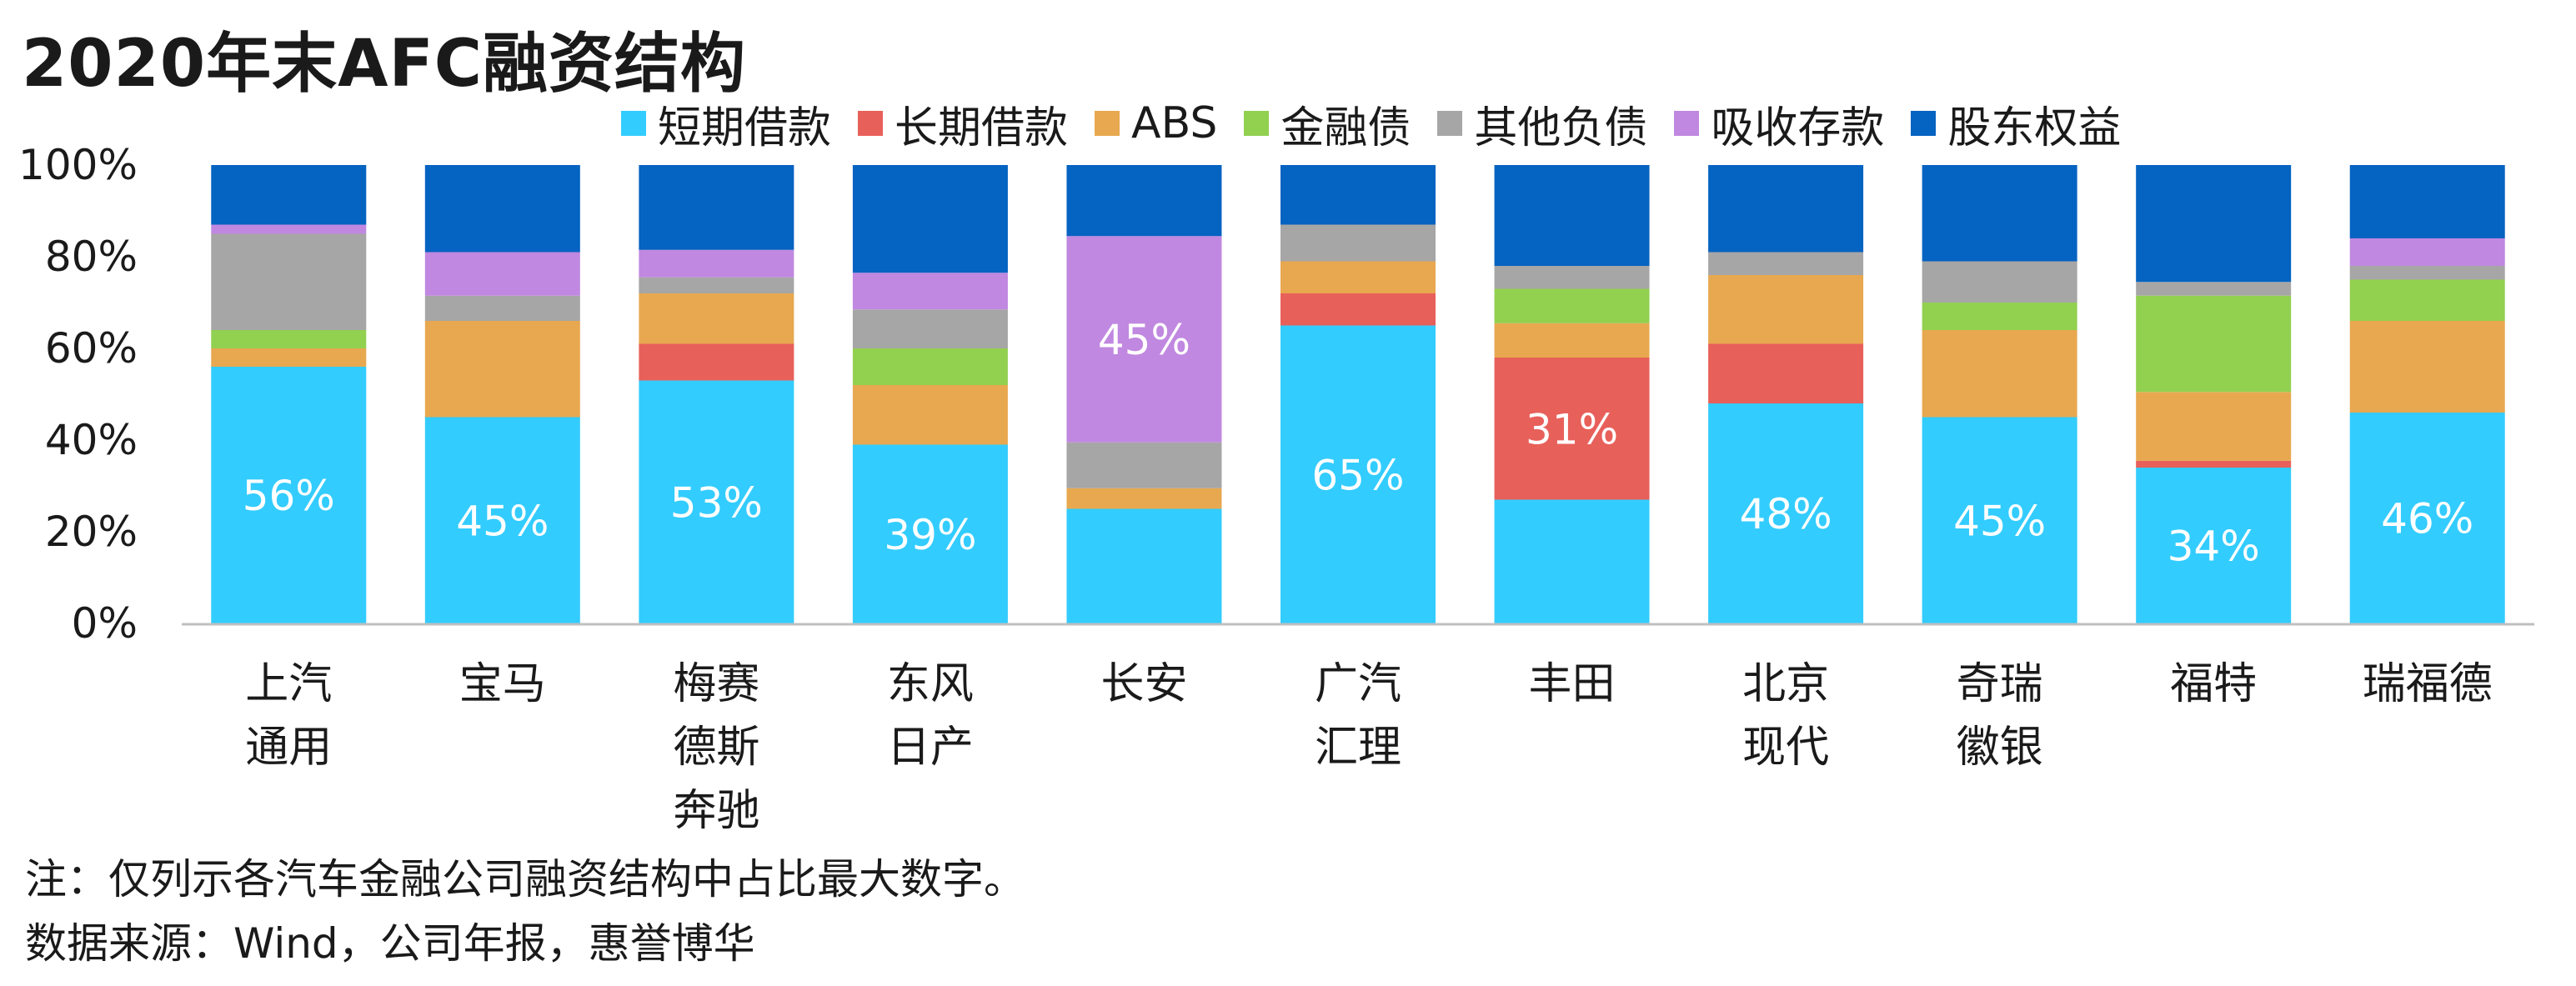  Describe the element at coordinates (2213, 684) in the screenshot. I see `x-category-label: 福特` at that location.